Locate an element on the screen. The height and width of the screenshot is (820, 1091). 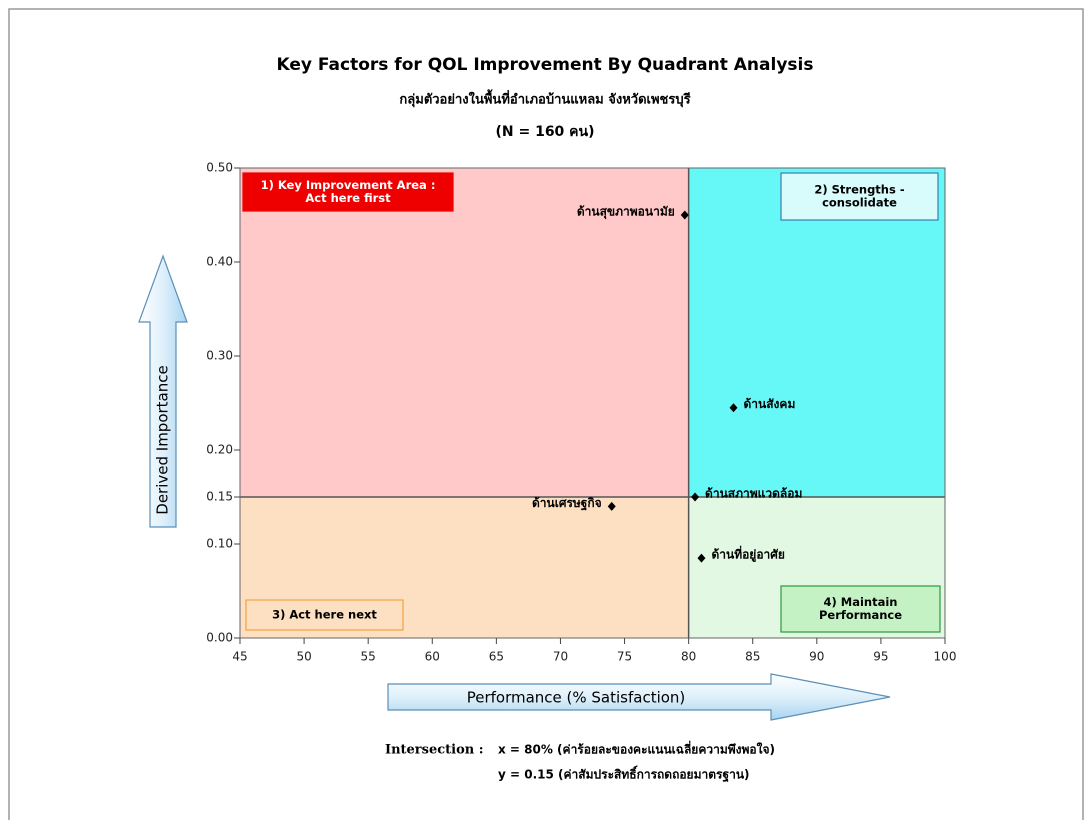
y-tick-label: 0.10 is located at coordinates (219, 544).